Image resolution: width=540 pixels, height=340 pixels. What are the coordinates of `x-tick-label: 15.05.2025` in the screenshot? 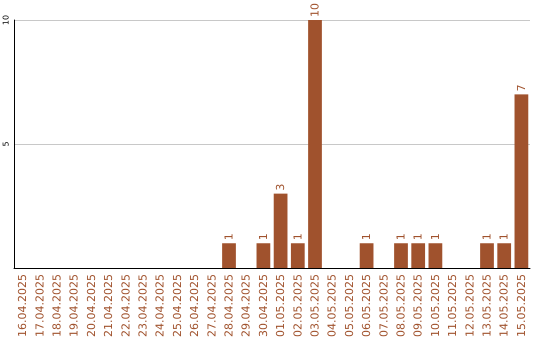 It's located at (521, 306).